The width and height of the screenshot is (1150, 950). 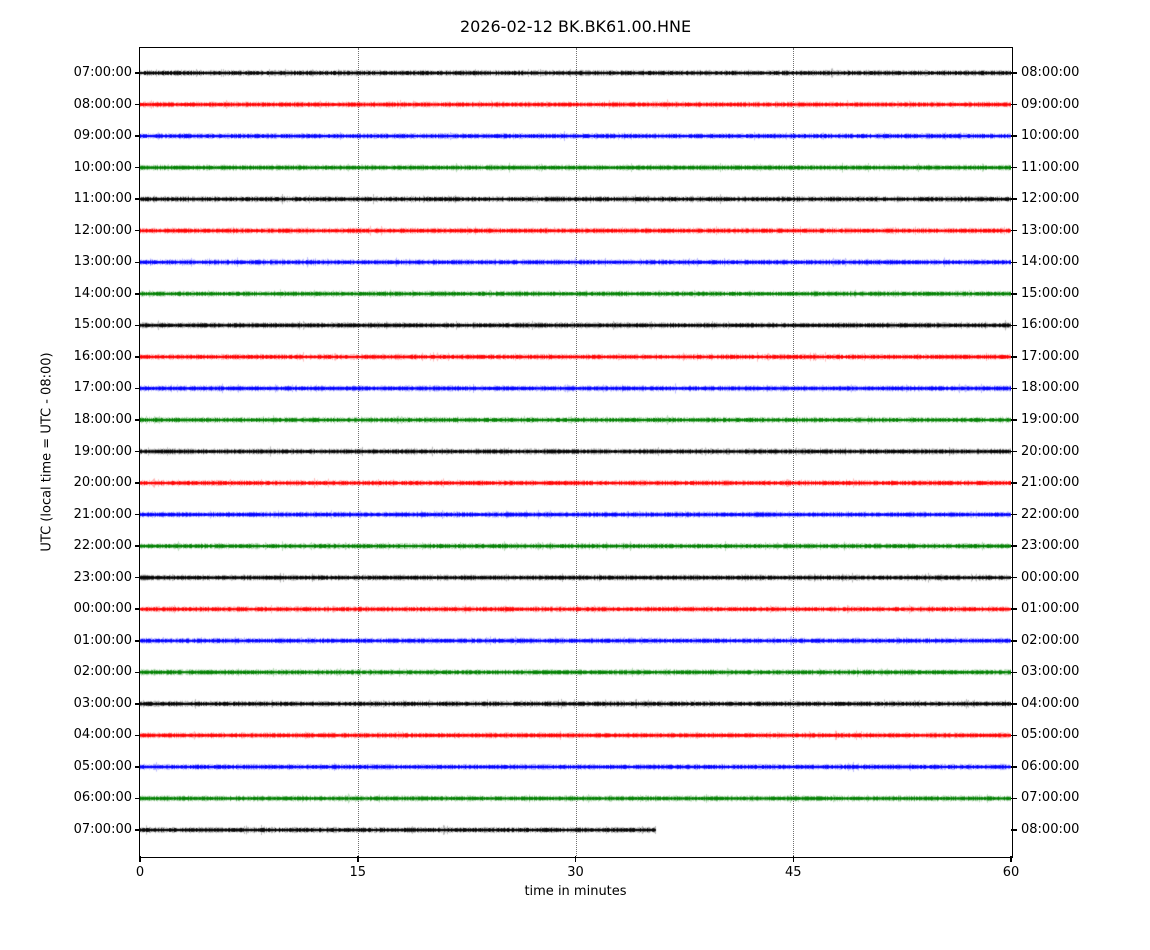 I want to click on y-tick-label-right: 00:00:00, so click(x=1050, y=577).